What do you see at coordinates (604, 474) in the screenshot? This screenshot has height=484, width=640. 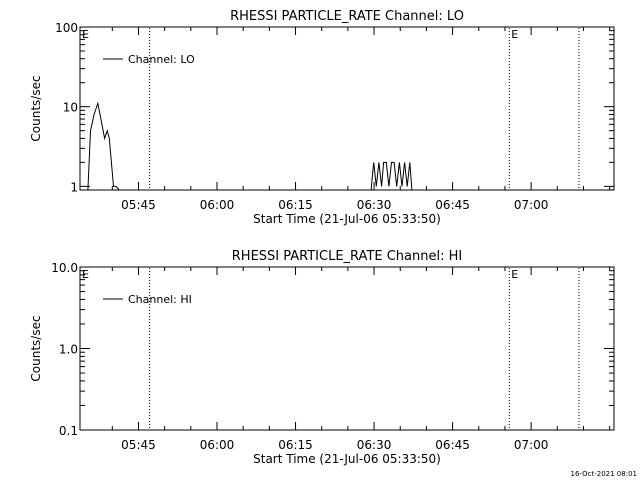 I see `generation-timestamp: 16-Oct-2021 08:01` at bounding box center [604, 474].